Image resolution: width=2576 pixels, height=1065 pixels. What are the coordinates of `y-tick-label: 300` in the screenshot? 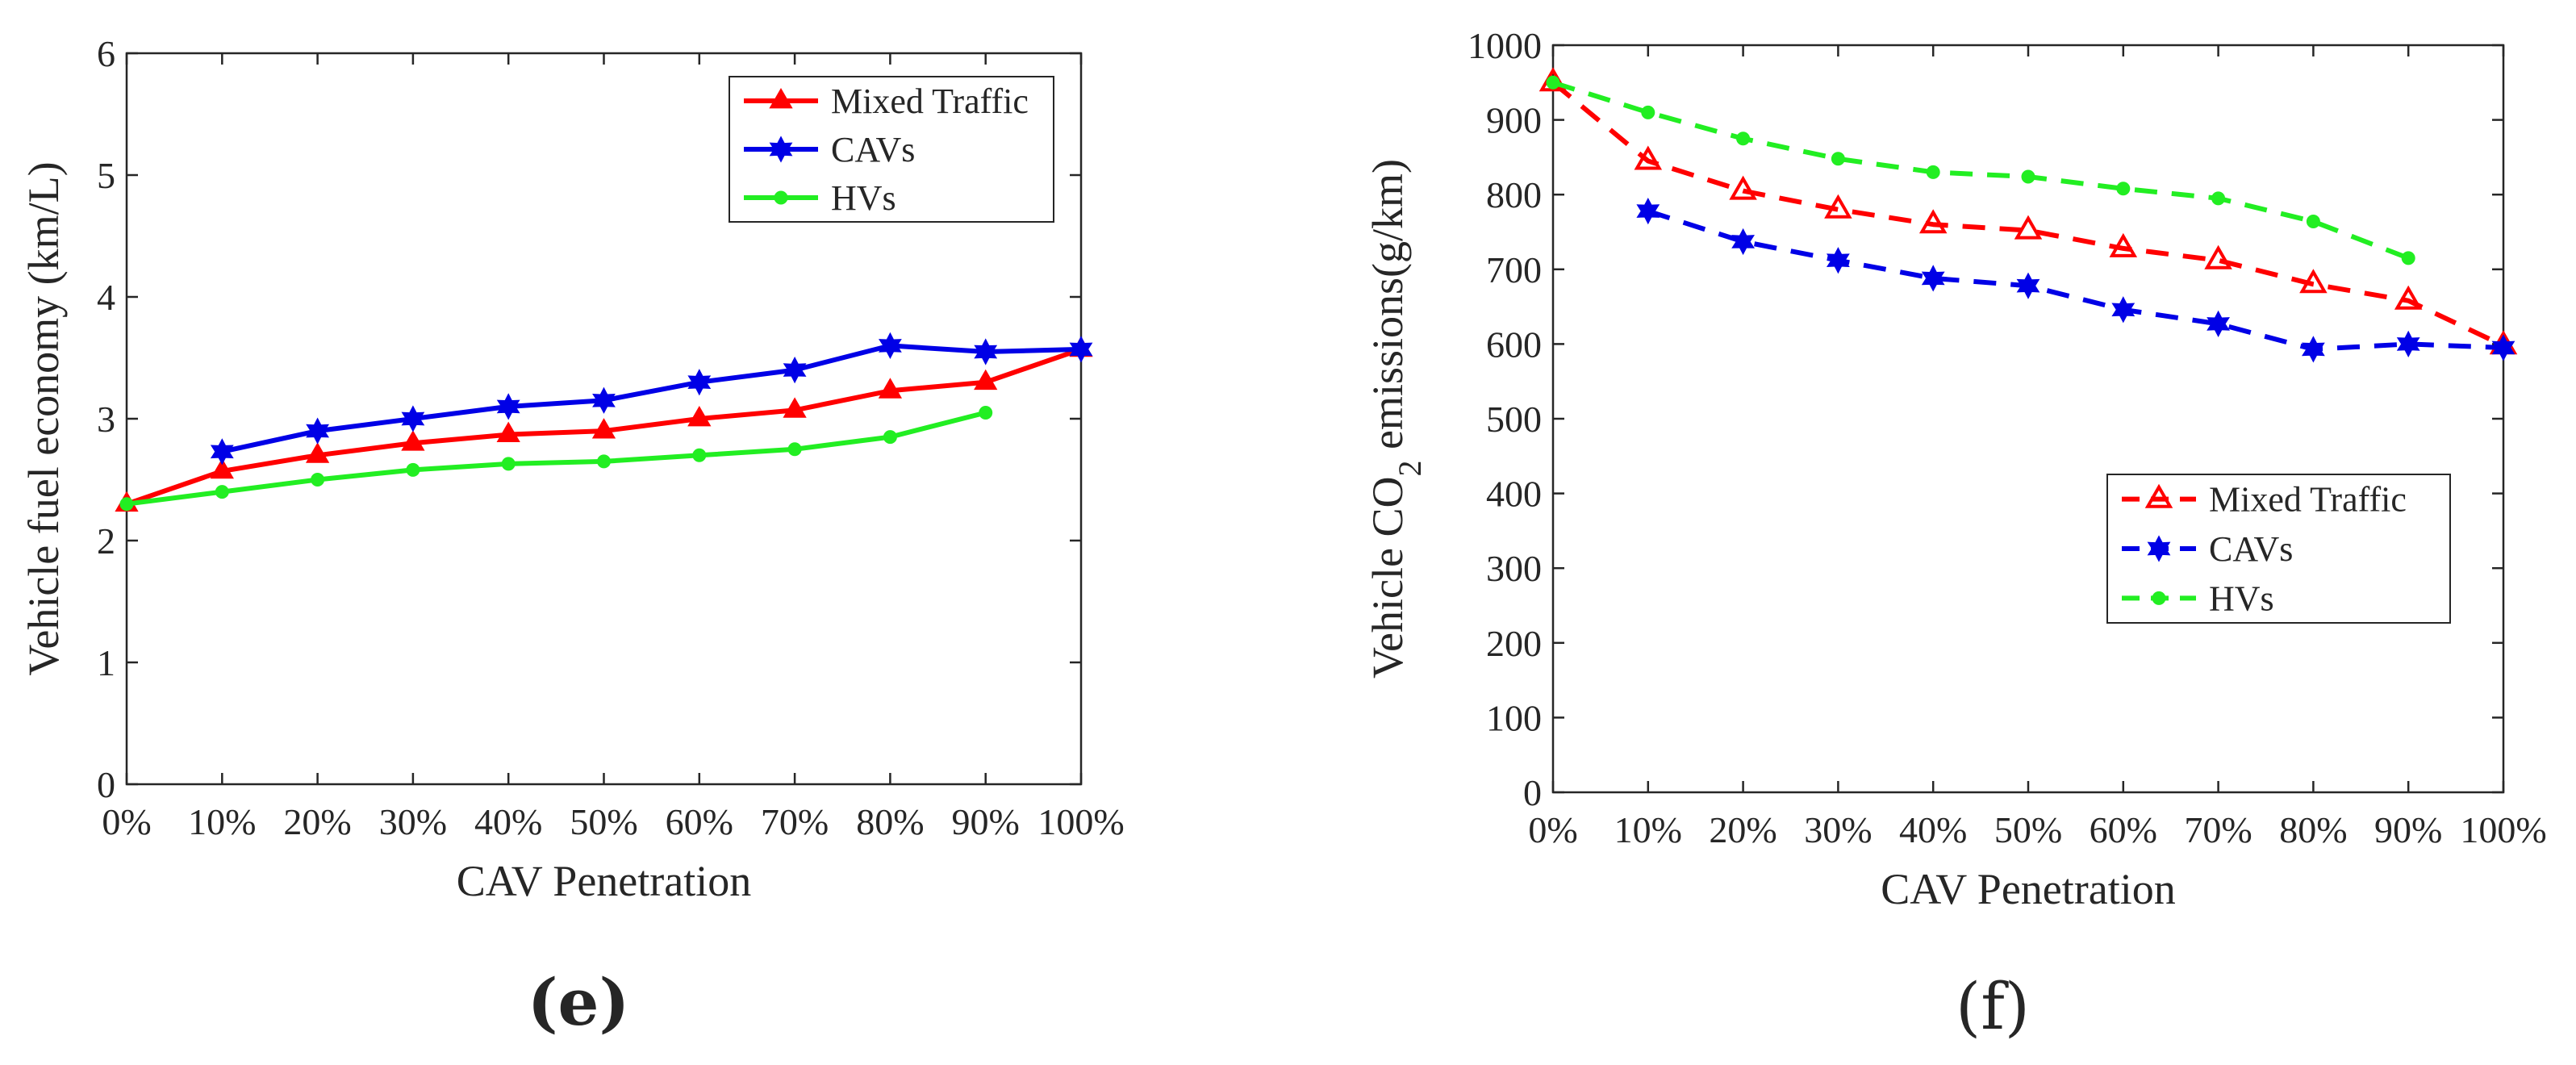 It's located at (1514, 568).